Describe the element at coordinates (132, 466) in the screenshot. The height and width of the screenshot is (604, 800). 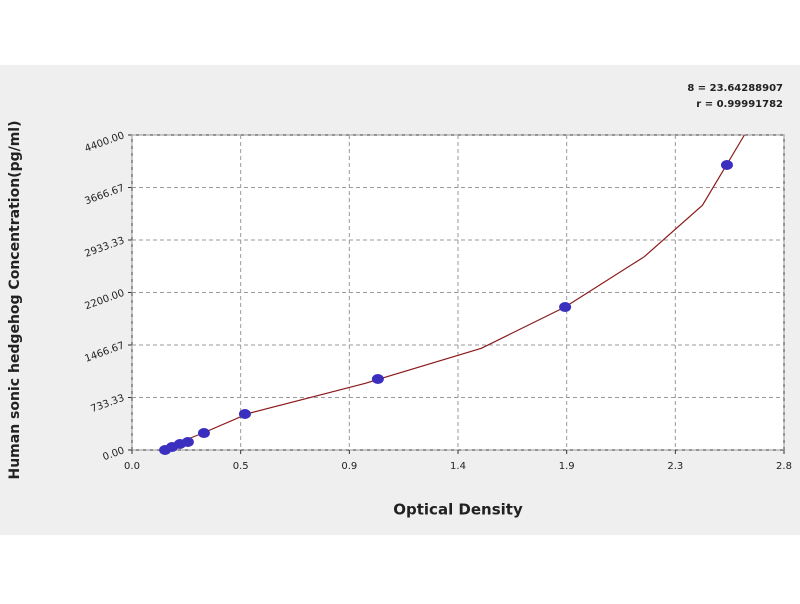
I see `x-tick-label: 0.0` at that location.